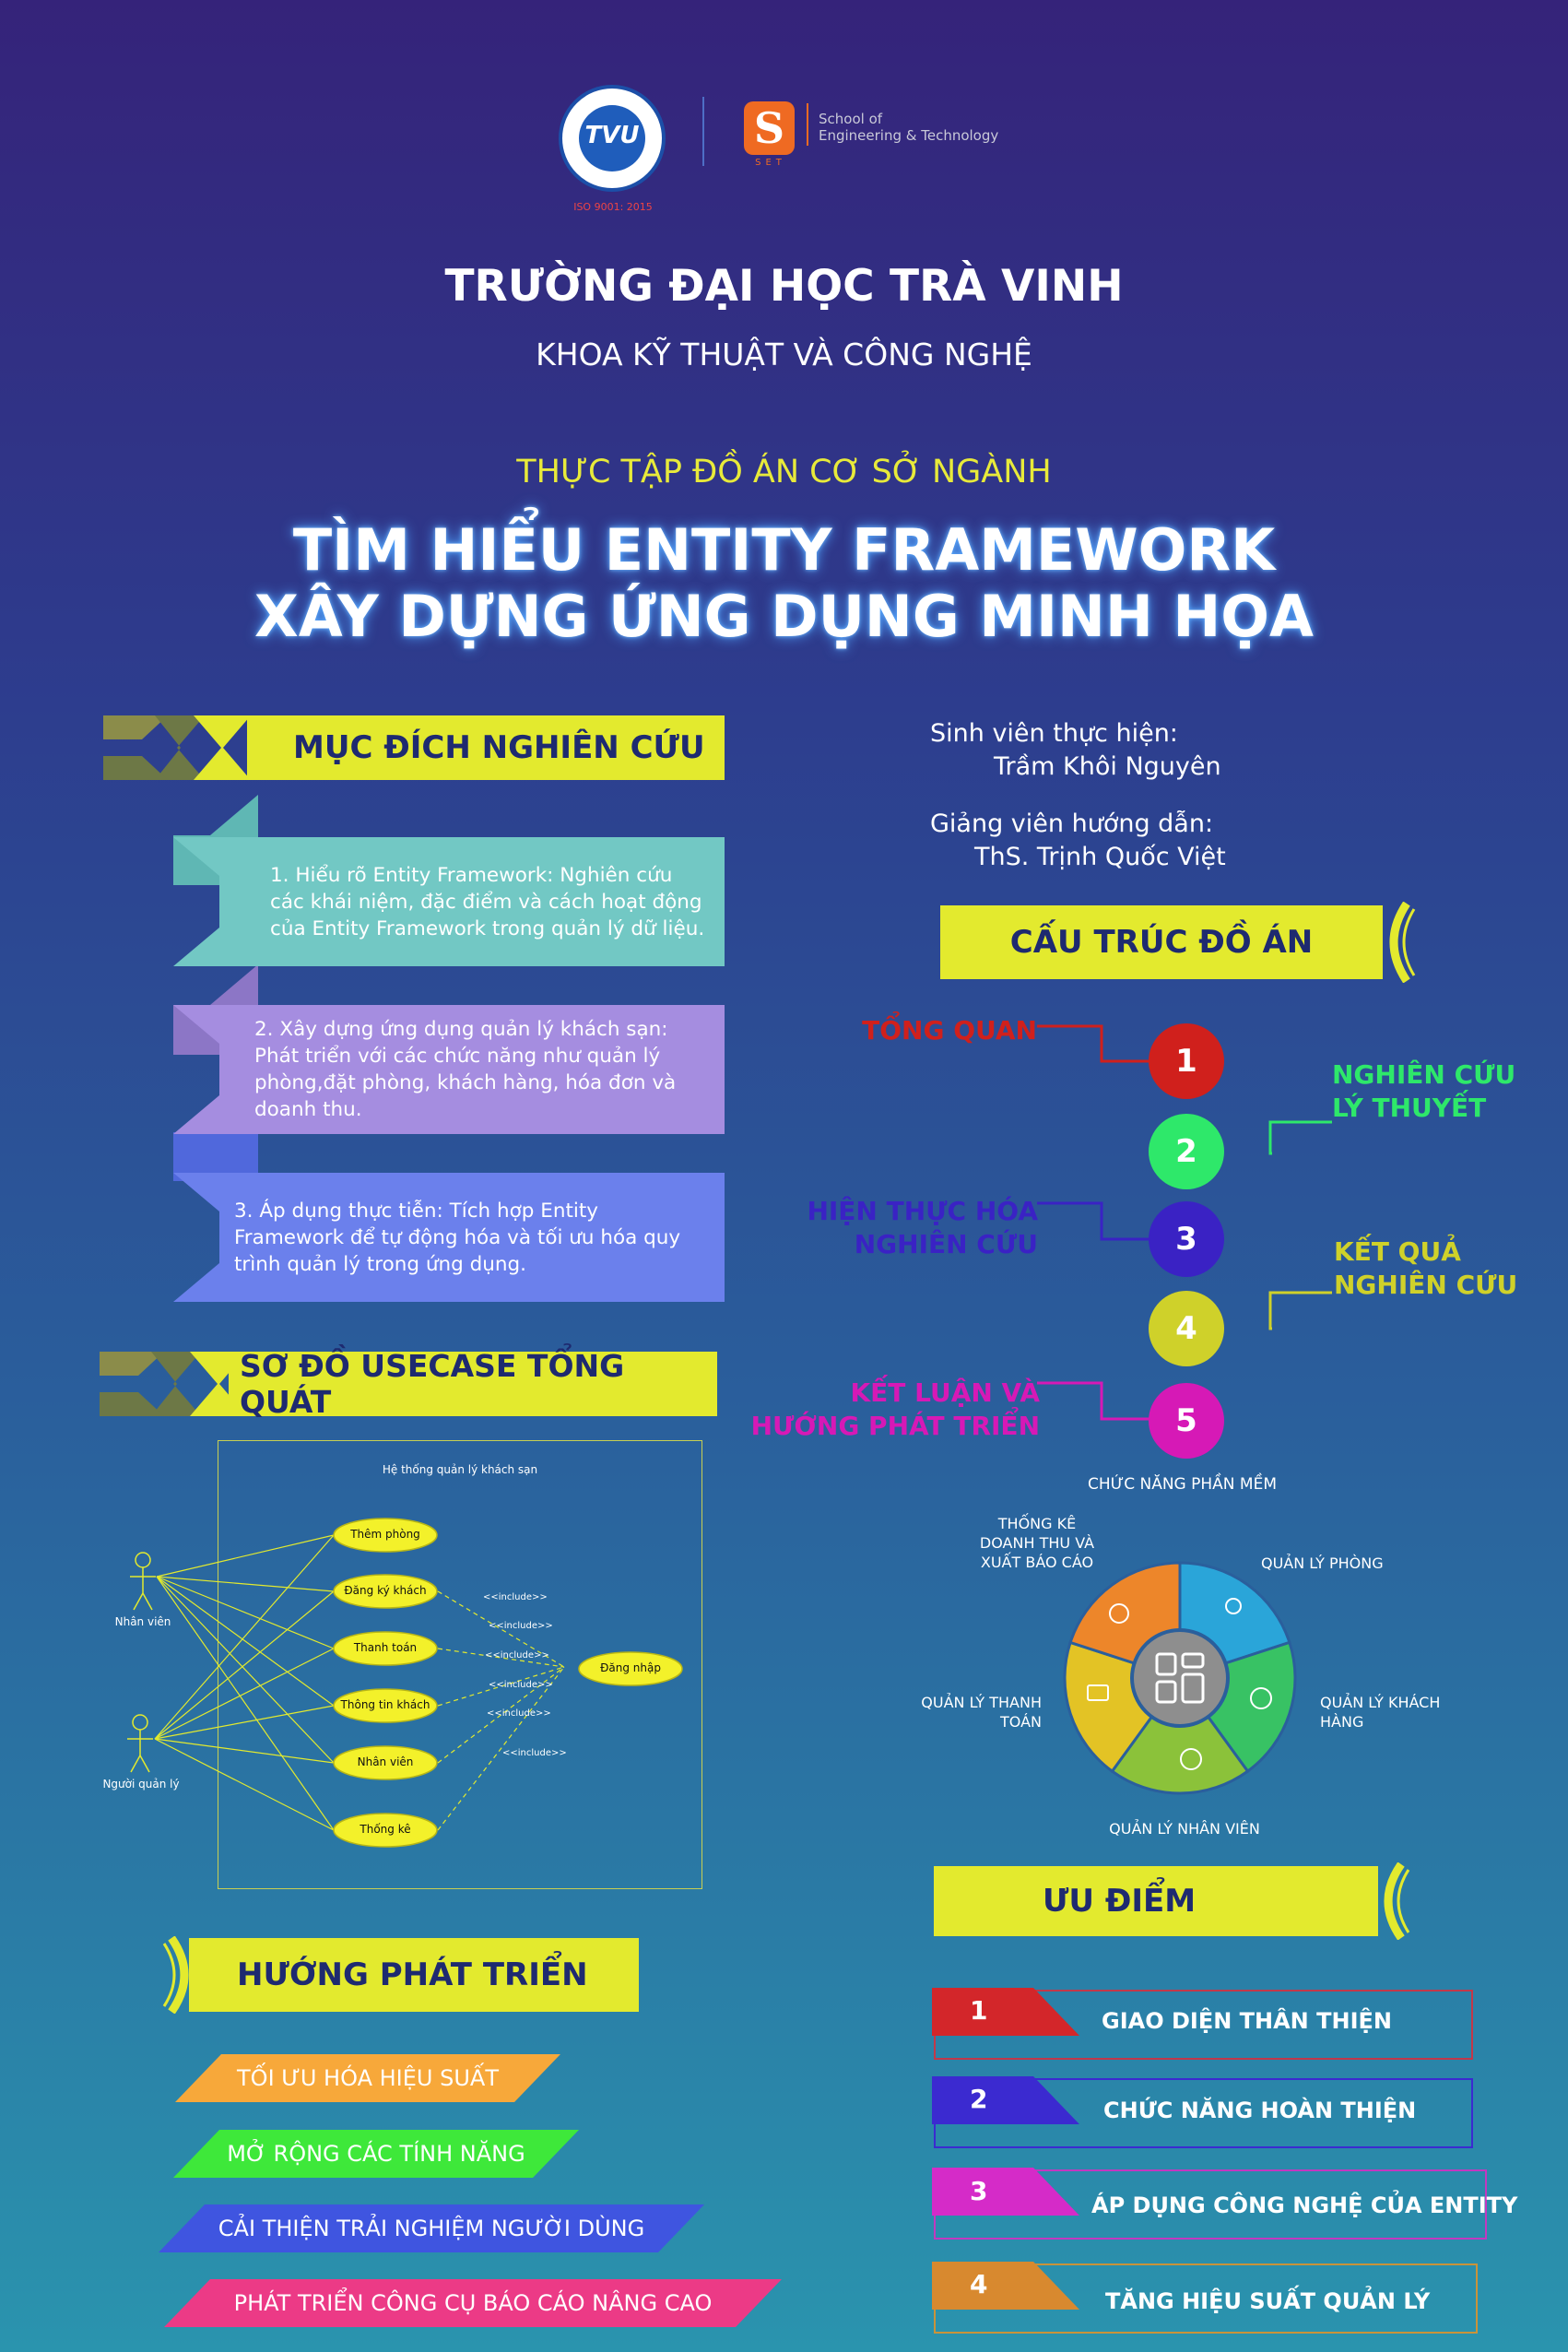  What do you see at coordinates (175, 1975) in the screenshot?
I see `development-heading-curve` at bounding box center [175, 1975].